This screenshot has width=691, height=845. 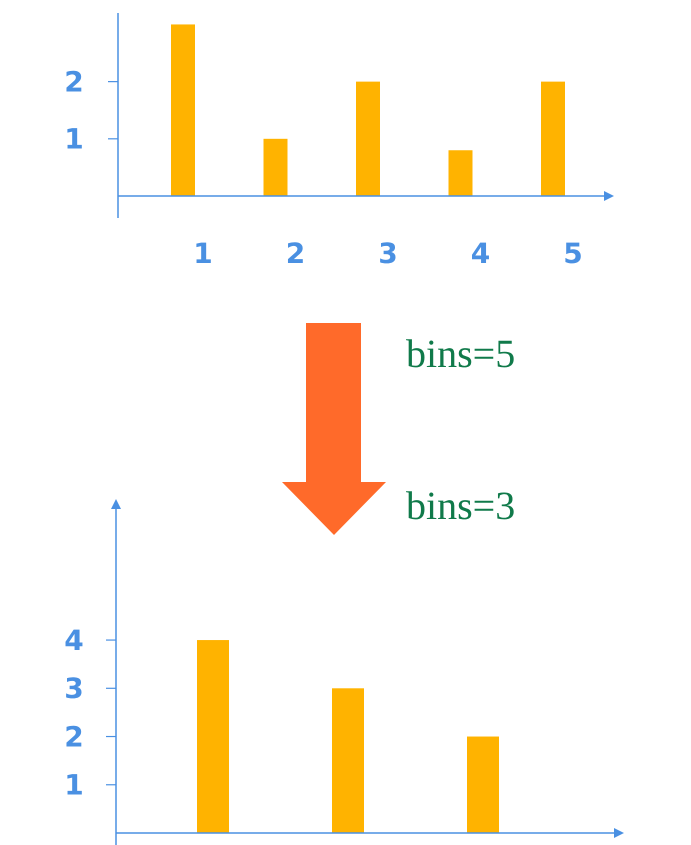 What do you see at coordinates (480, 253) in the screenshot?
I see `x-tick-label: 4` at bounding box center [480, 253].